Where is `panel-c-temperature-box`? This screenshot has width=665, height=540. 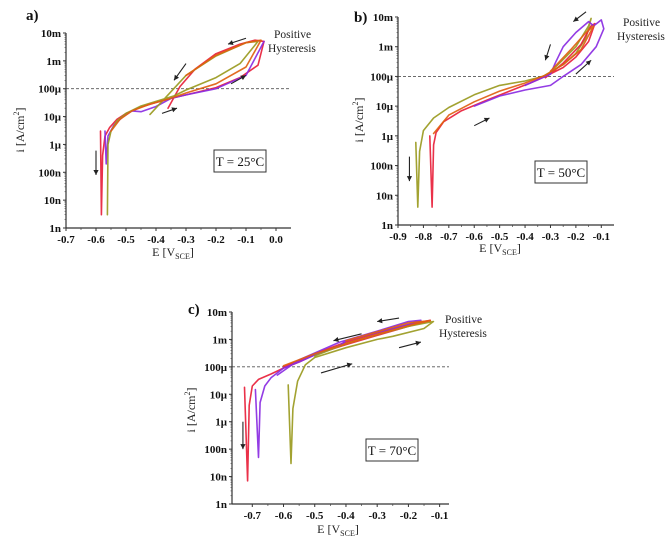
panel-c-temperature-box is located at coordinates (392, 450).